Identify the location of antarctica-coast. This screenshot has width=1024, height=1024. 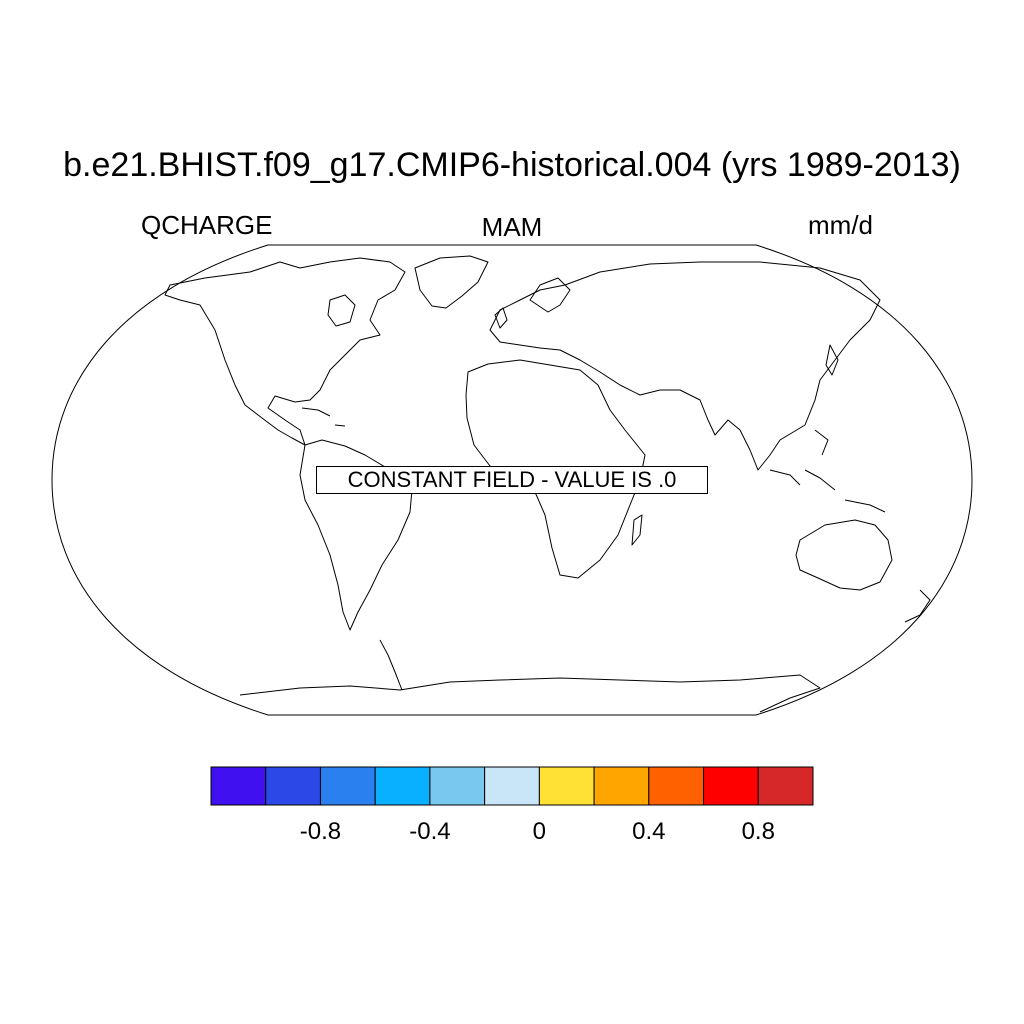
(530, 693).